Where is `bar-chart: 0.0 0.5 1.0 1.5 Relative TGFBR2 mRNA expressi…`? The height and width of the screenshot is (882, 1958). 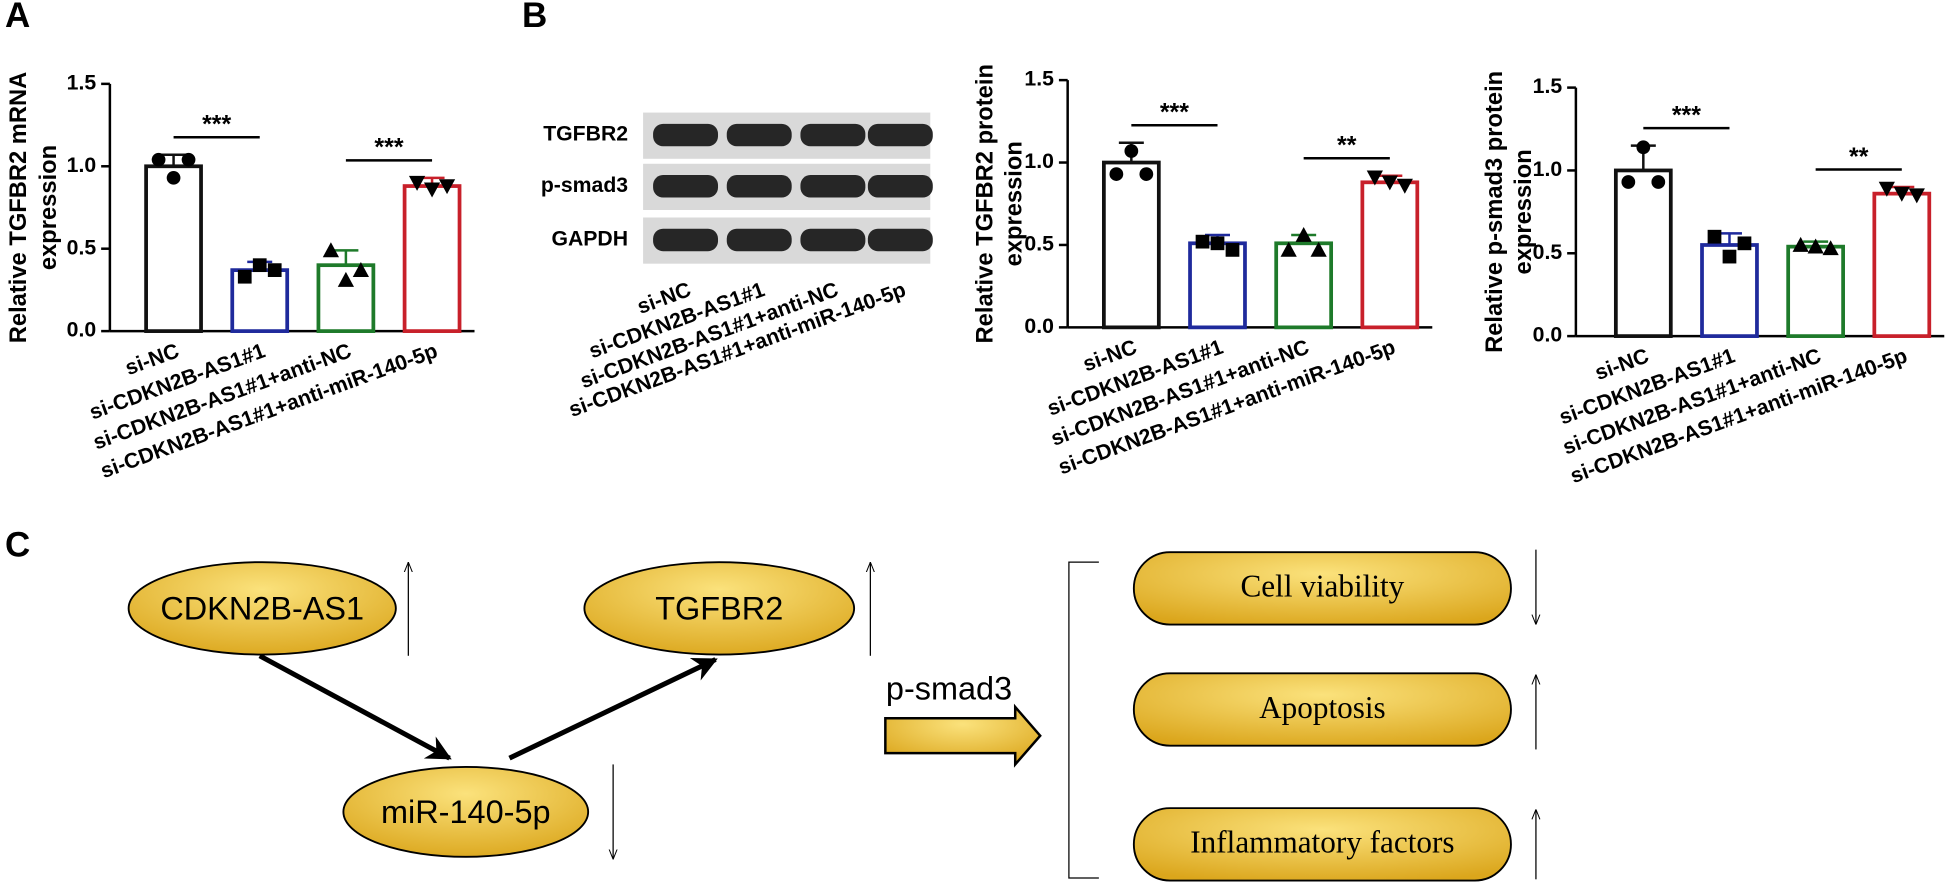 bar-chart: 0.0 0.5 1.0 1.5 Relative TGFBR2 mRNA expressi… is located at coordinates (240, 277).